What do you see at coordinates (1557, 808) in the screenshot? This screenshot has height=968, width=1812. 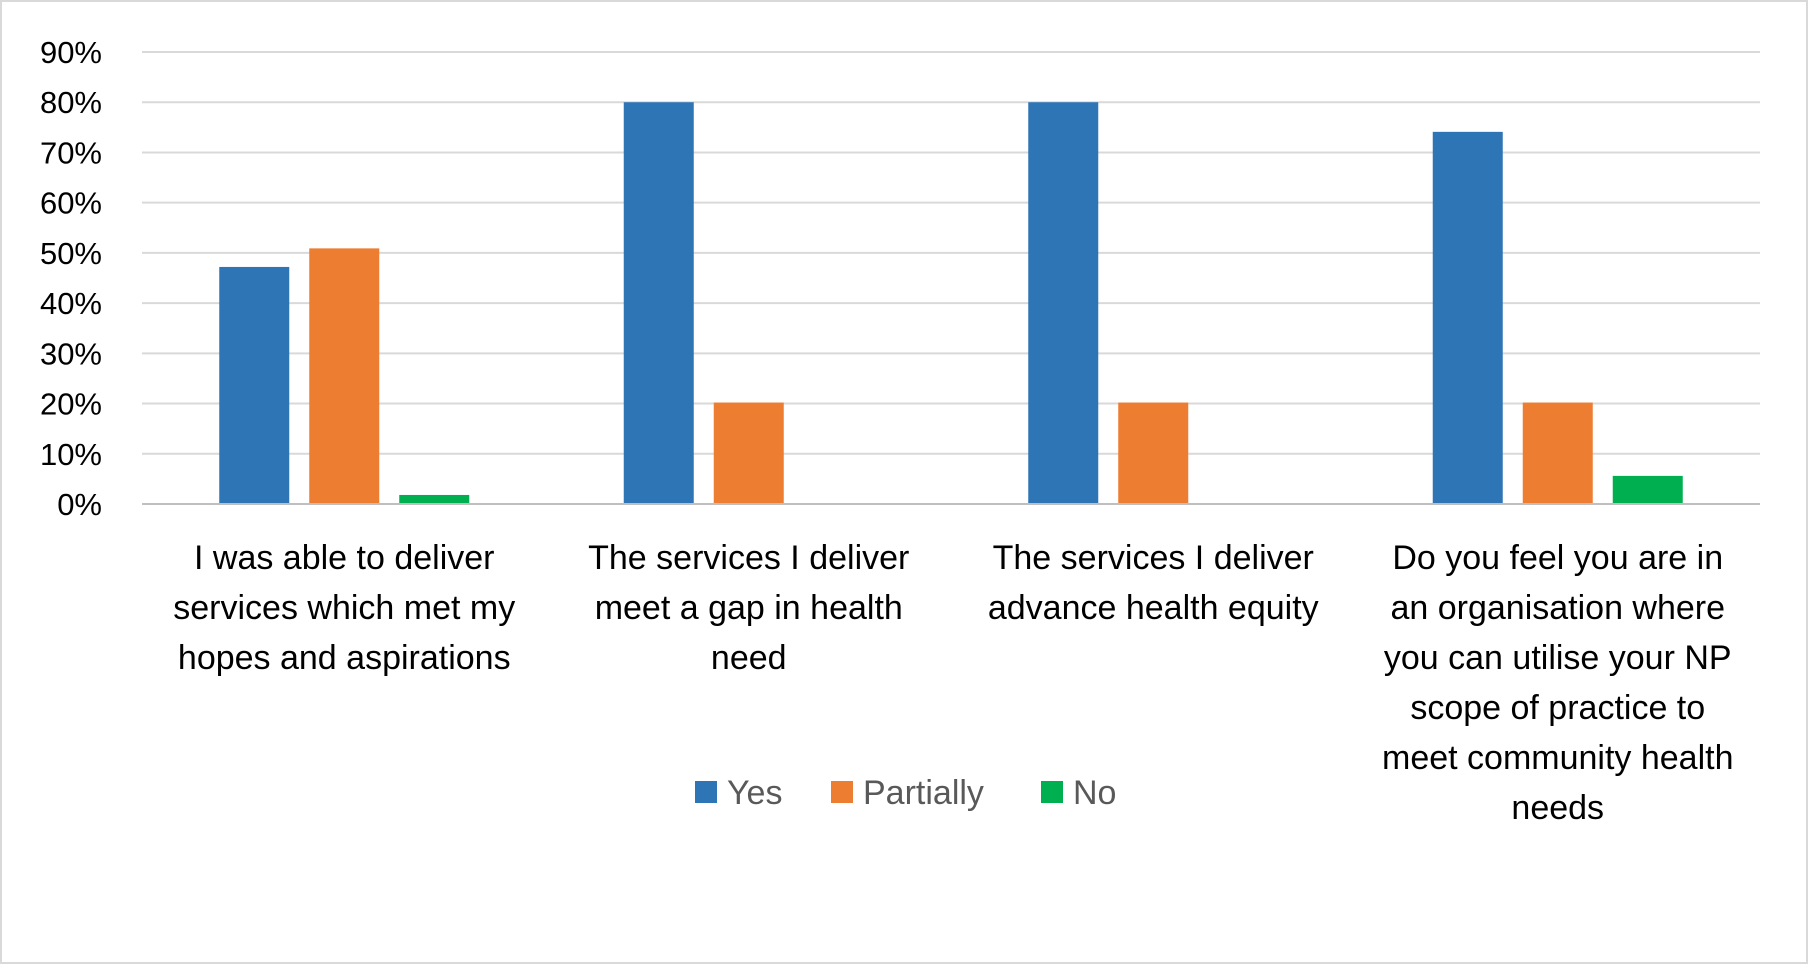 I see `x-category-label-line: needs` at bounding box center [1557, 808].